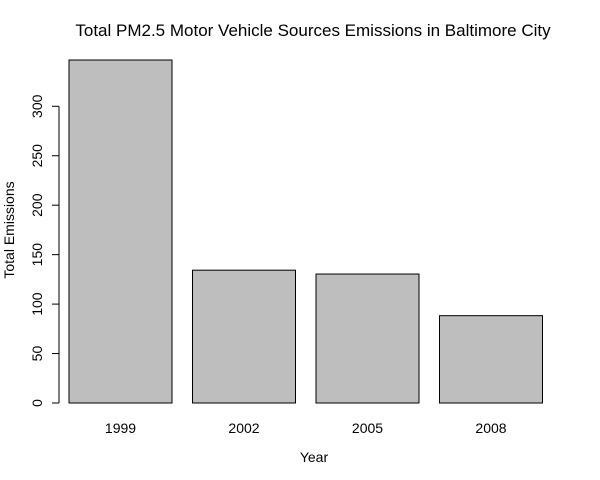 Image resolution: width=600 pixels, height=480 pixels. Describe the element at coordinates (120, 428) in the screenshot. I see `x-tick-label-1999: 1999` at that location.